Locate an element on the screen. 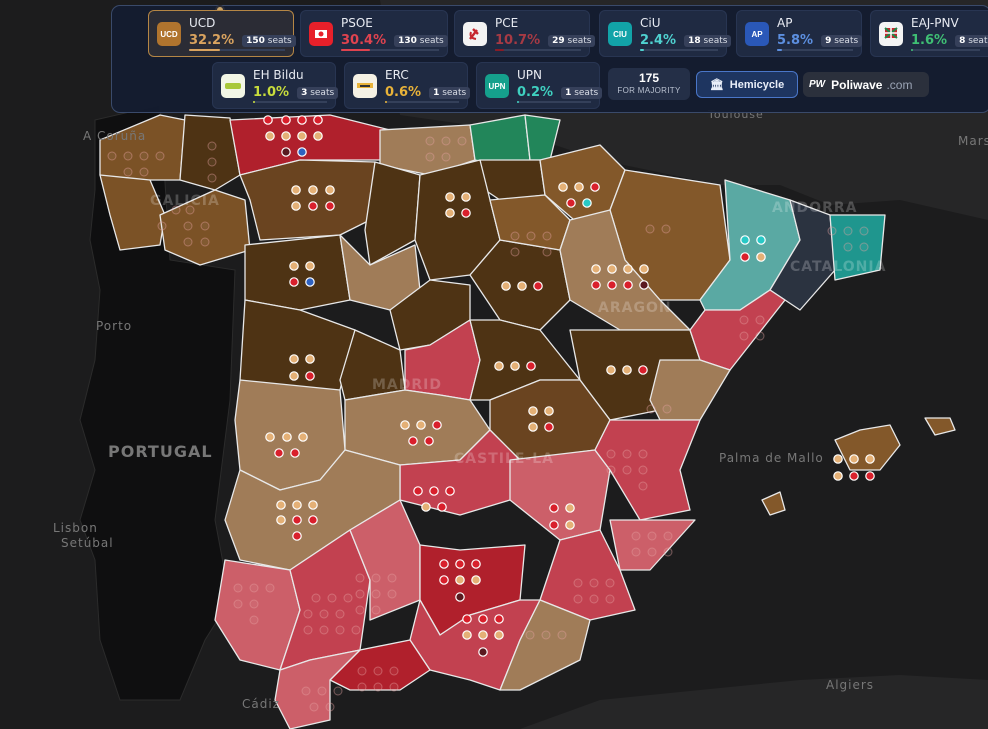 The image size is (988, 729). party-chip-ciu: CIU CiU 2.4% 18 seats is located at coordinates (665, 33).